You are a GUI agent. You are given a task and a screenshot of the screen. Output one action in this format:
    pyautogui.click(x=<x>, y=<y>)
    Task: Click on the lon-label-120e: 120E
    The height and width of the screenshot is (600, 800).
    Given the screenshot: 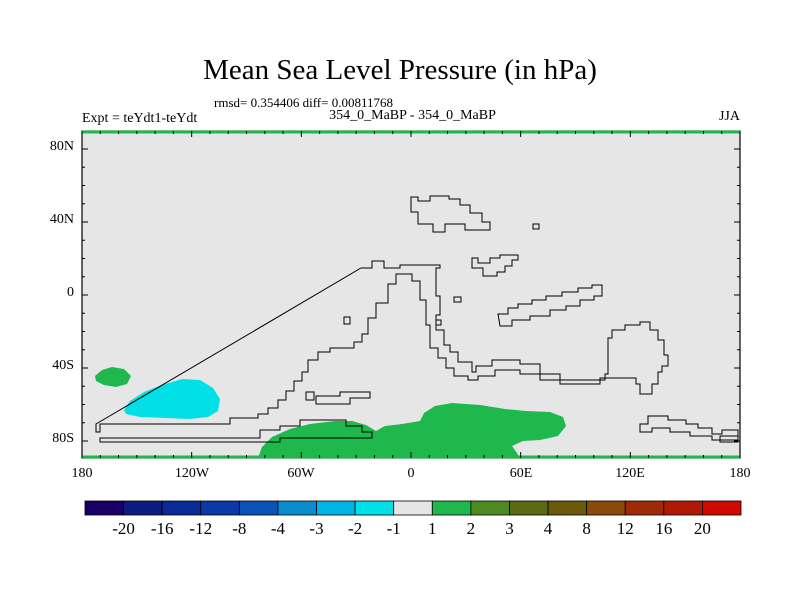 What is the action you would take?
    pyautogui.click(x=630, y=473)
    